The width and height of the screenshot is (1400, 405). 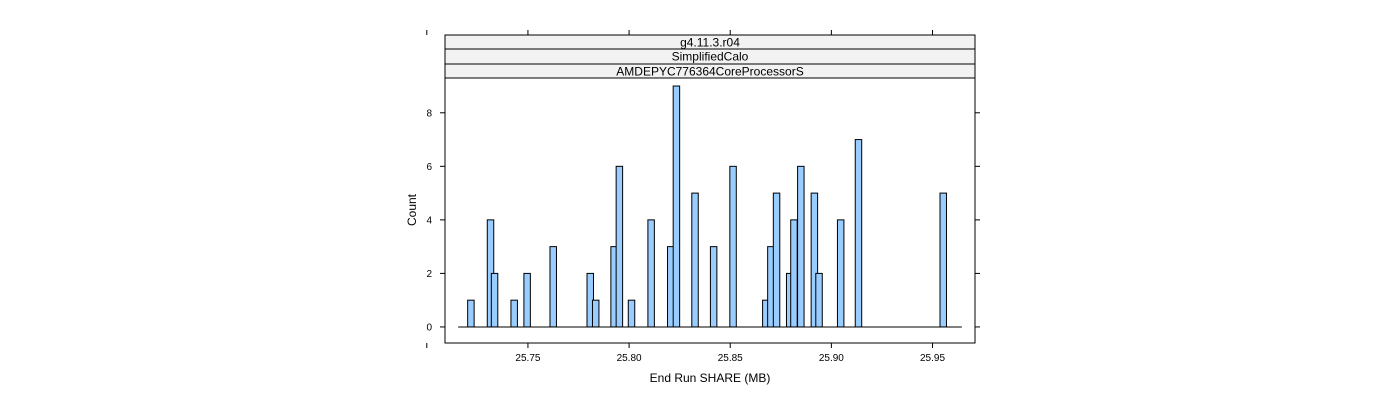 What do you see at coordinates (429, 113) in the screenshot?
I see `y-tick-label-4: 8` at bounding box center [429, 113].